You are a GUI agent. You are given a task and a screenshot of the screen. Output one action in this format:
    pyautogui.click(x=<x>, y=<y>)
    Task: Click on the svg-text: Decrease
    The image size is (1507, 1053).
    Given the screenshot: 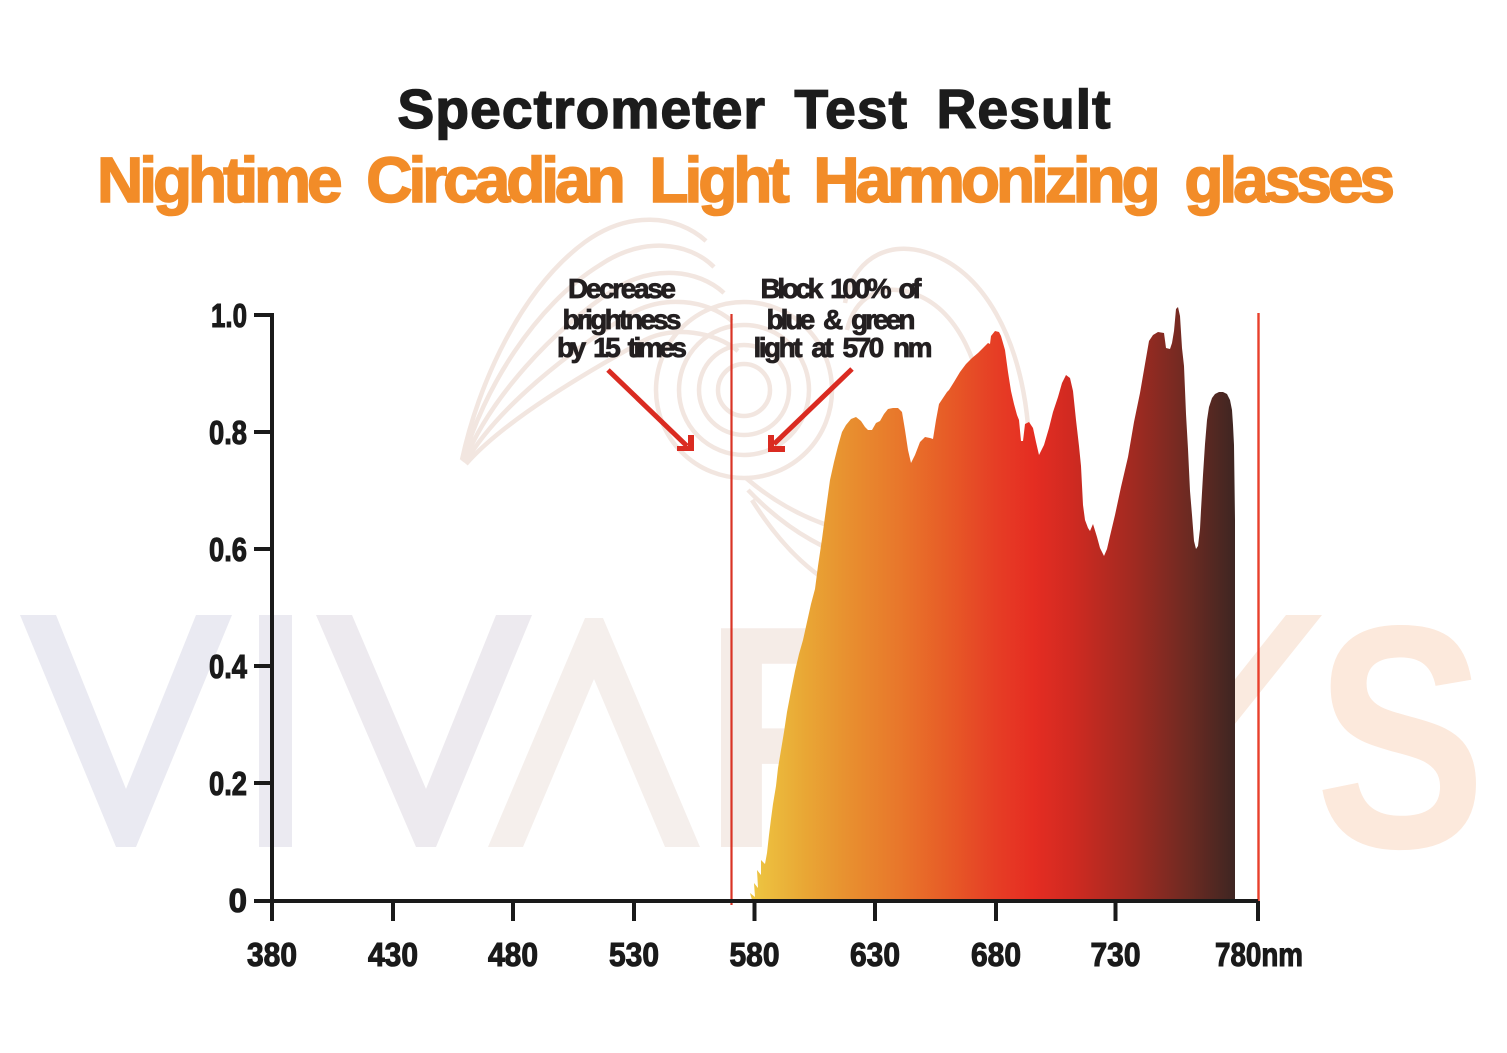 What is the action you would take?
    pyautogui.click(x=622, y=288)
    